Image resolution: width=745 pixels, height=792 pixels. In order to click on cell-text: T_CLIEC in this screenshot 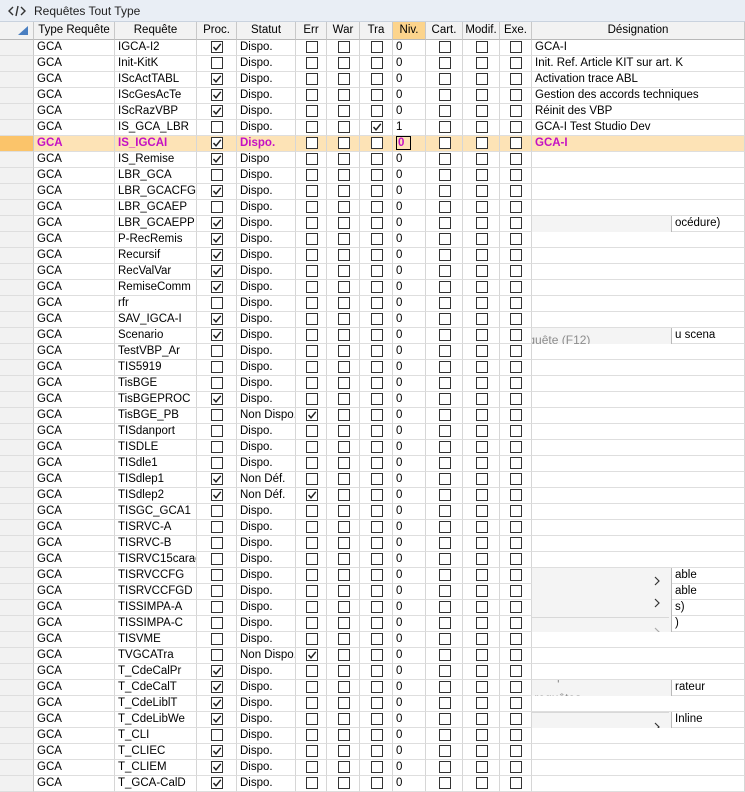, I will do `click(142, 751)`.